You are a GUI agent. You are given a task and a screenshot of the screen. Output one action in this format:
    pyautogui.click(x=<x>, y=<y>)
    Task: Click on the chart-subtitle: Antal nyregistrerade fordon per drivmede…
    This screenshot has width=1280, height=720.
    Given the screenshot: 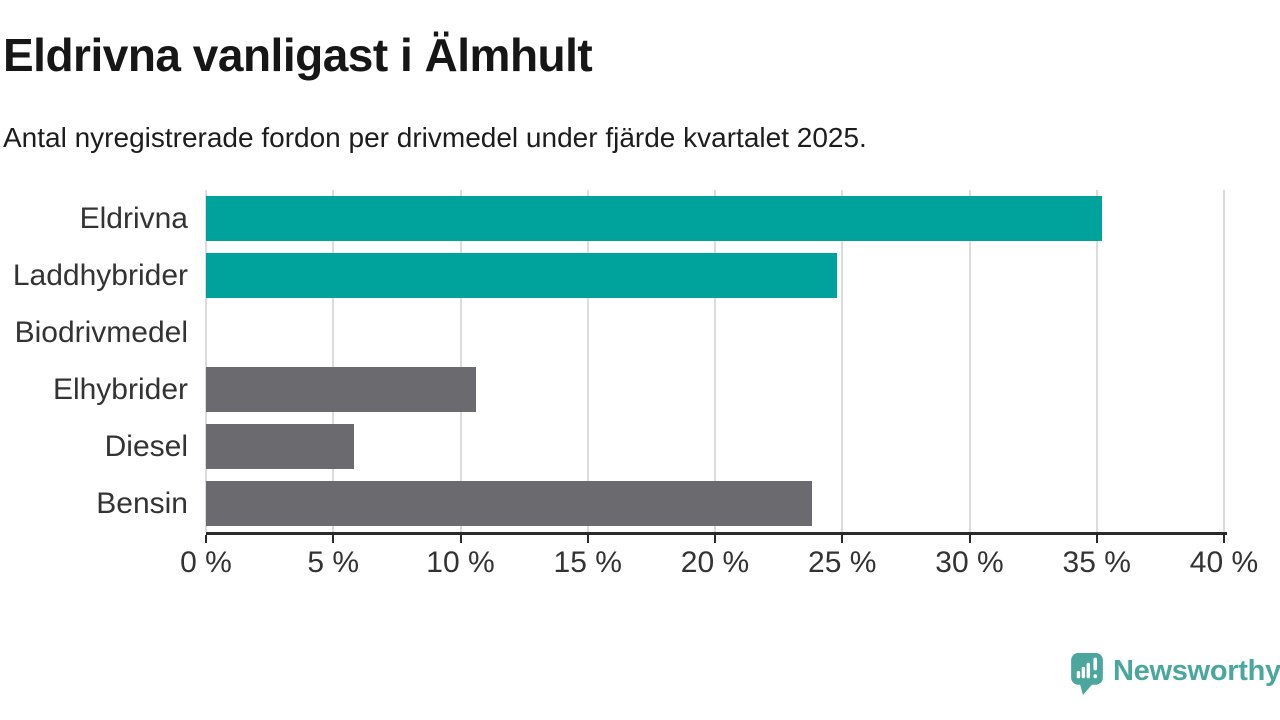 What is the action you would take?
    pyautogui.click(x=435, y=137)
    